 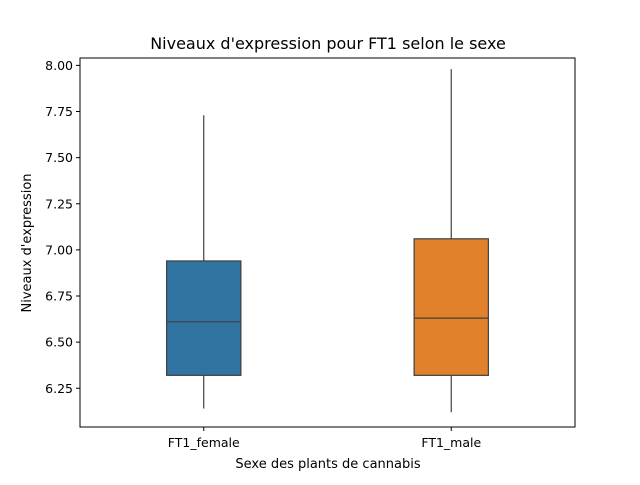 What do you see at coordinates (204, 318) in the screenshot?
I see `box-FT1_female` at bounding box center [204, 318].